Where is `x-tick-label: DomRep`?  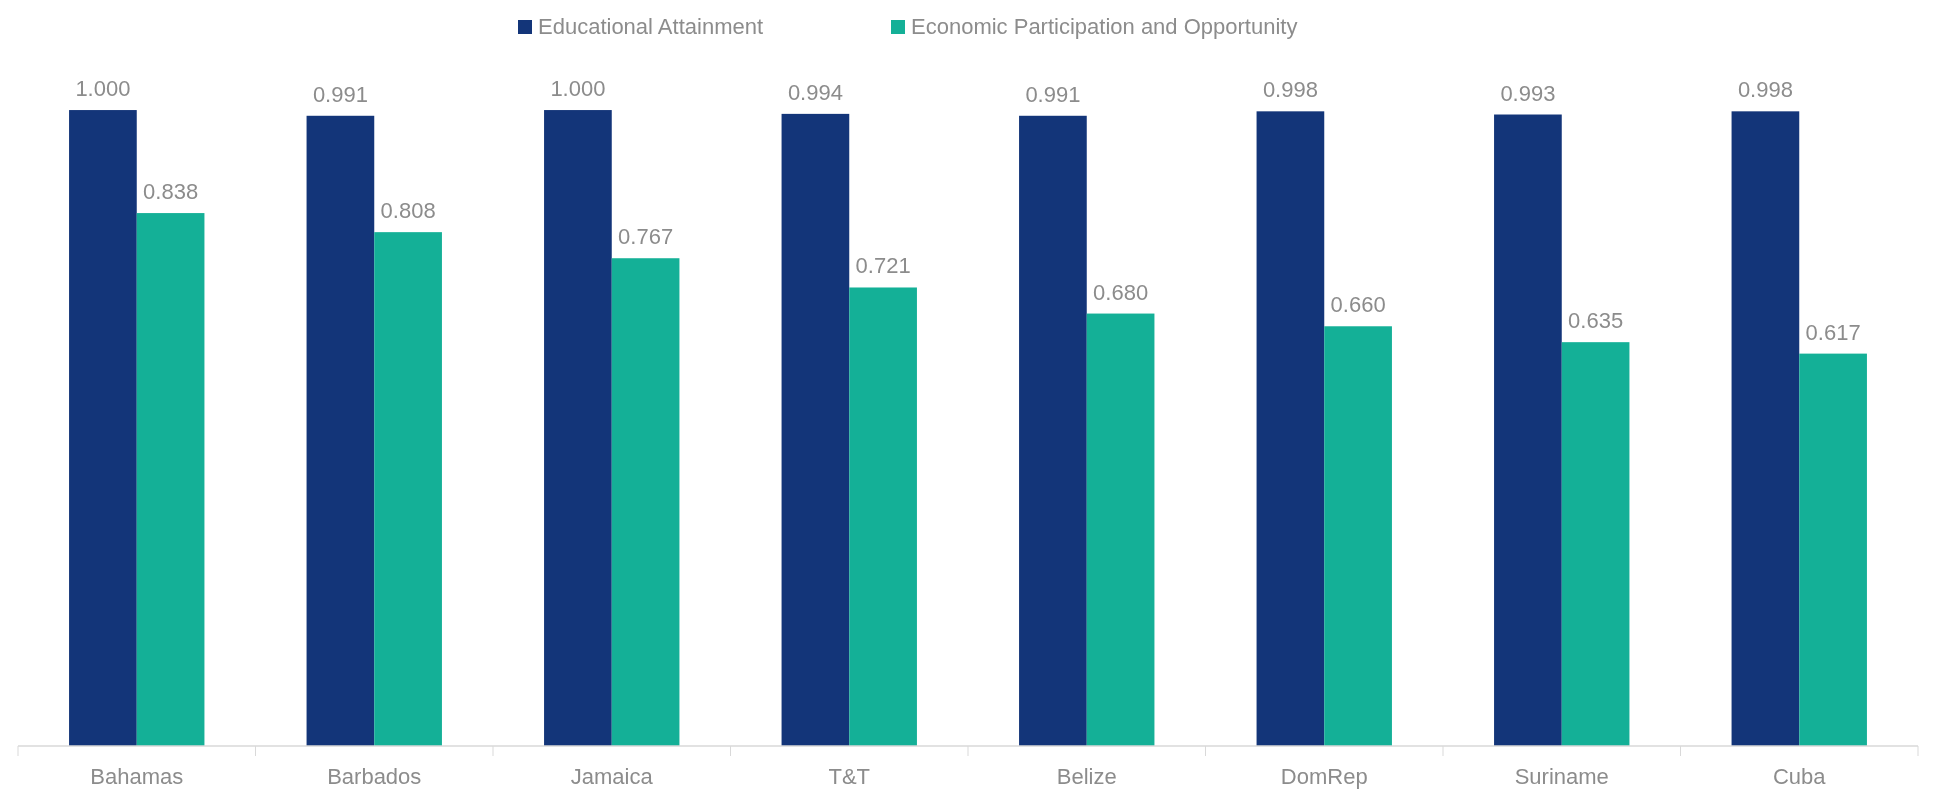
x-tick-label: DomRep is located at coordinates (1324, 776).